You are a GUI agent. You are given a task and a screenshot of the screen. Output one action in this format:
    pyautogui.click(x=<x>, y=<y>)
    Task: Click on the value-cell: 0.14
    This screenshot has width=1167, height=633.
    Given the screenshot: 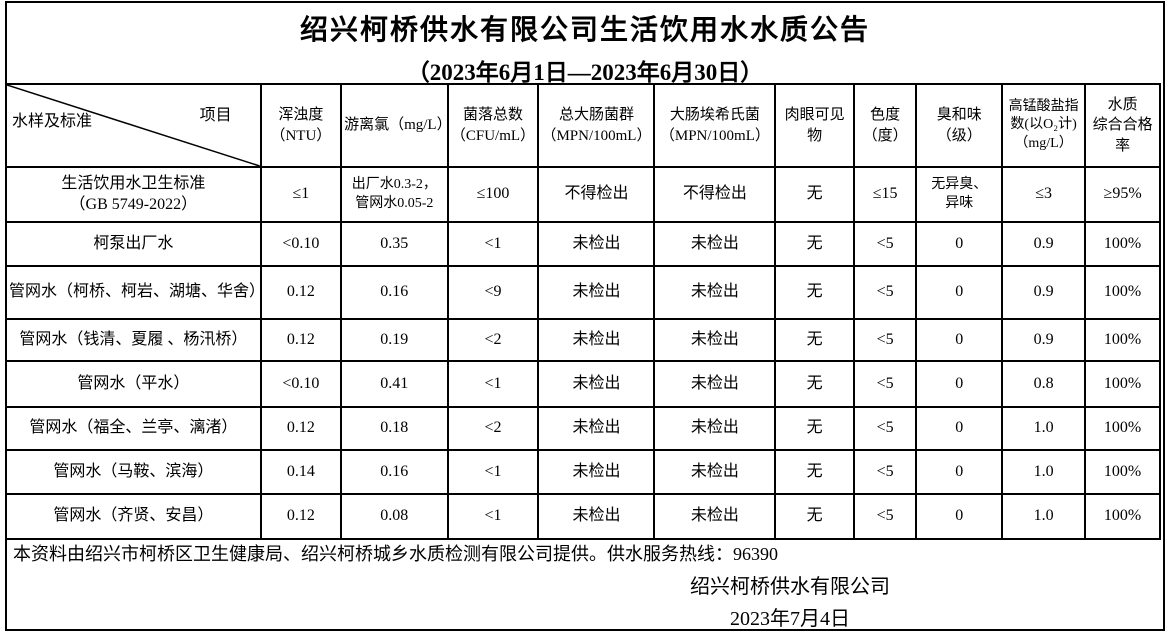 What is the action you would take?
    pyautogui.click(x=301, y=472)
    